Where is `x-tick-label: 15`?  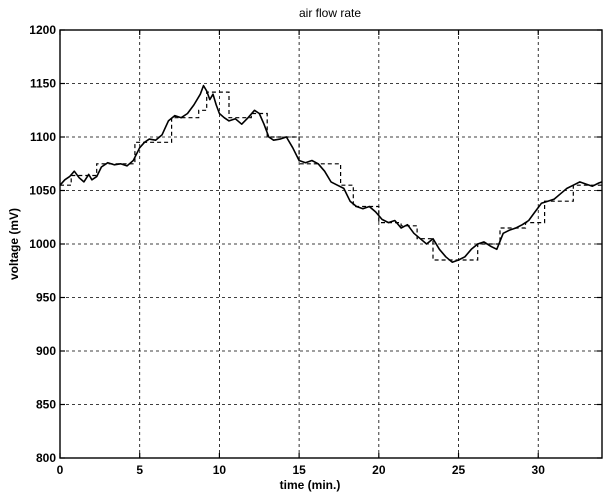
x-tick-label: 15 is located at coordinates (299, 470).